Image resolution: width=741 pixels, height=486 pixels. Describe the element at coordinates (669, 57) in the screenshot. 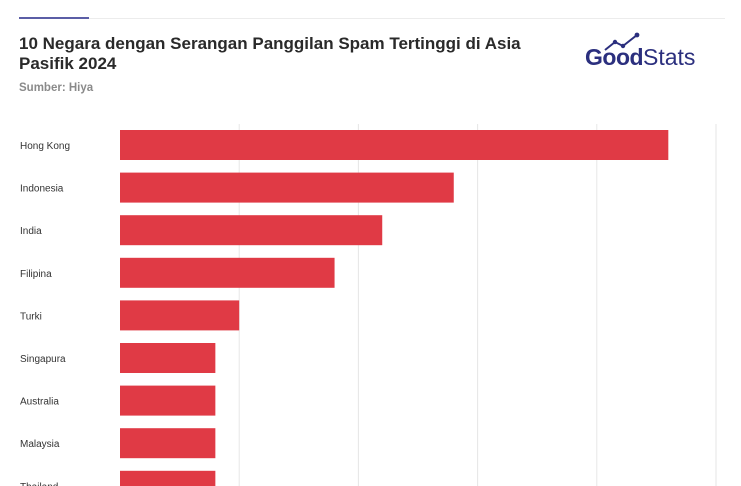

I see `logo-text-stats: Stats` at that location.